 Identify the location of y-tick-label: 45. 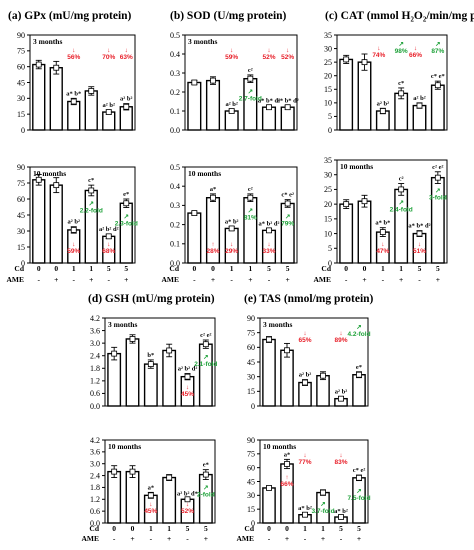
(21, 82).